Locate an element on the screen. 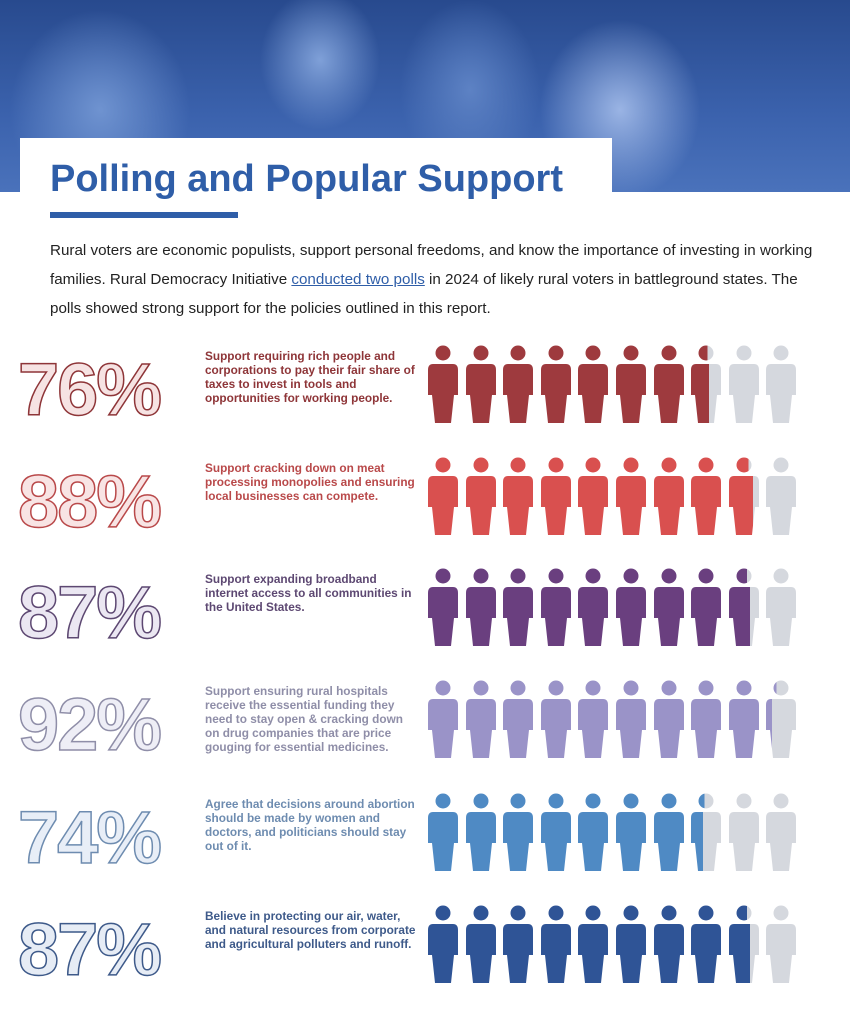 This screenshot has width=850, height=1024. percent-label: 88% is located at coordinates (90, 501).